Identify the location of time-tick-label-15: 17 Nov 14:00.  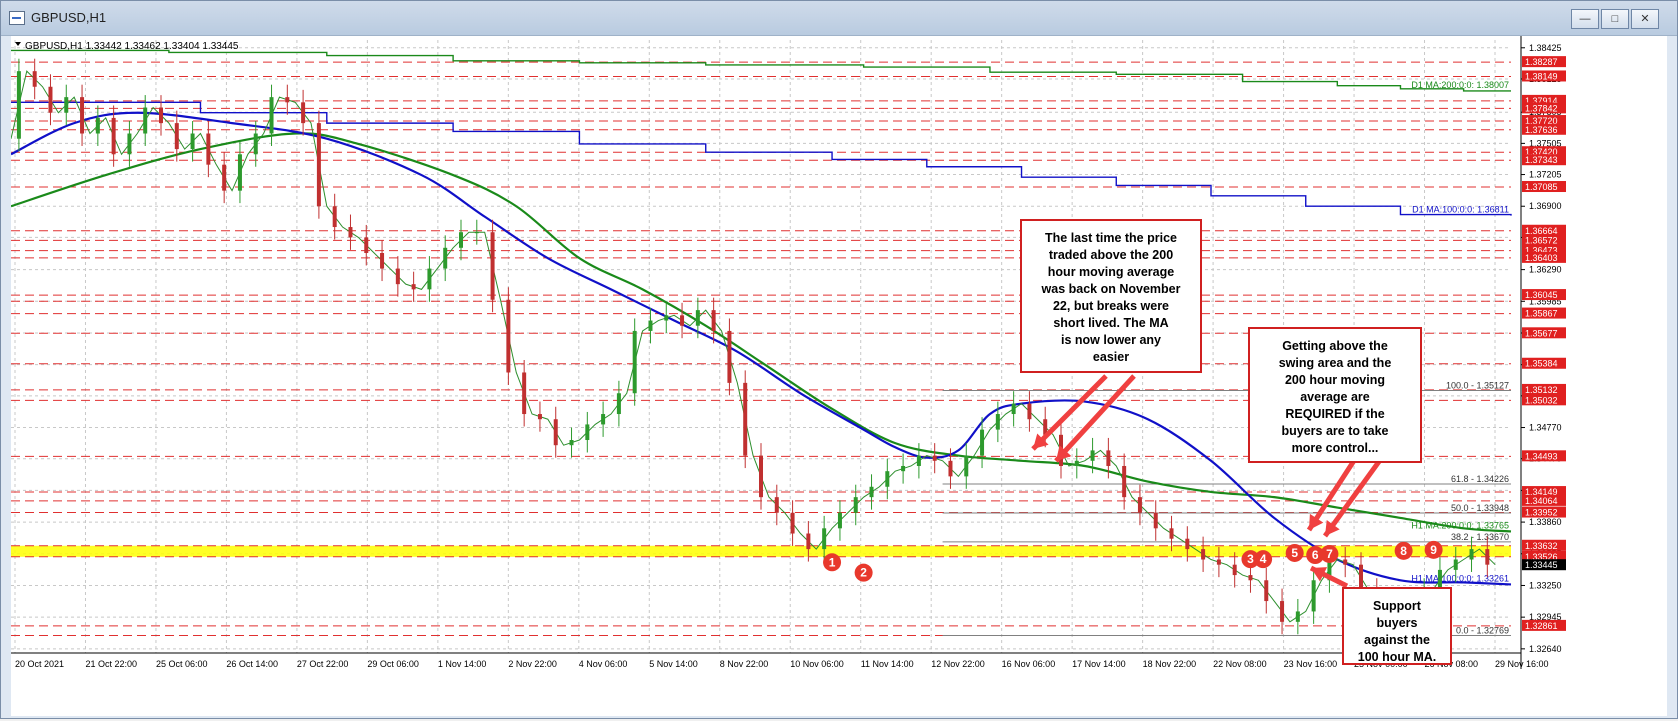
(1099, 664).